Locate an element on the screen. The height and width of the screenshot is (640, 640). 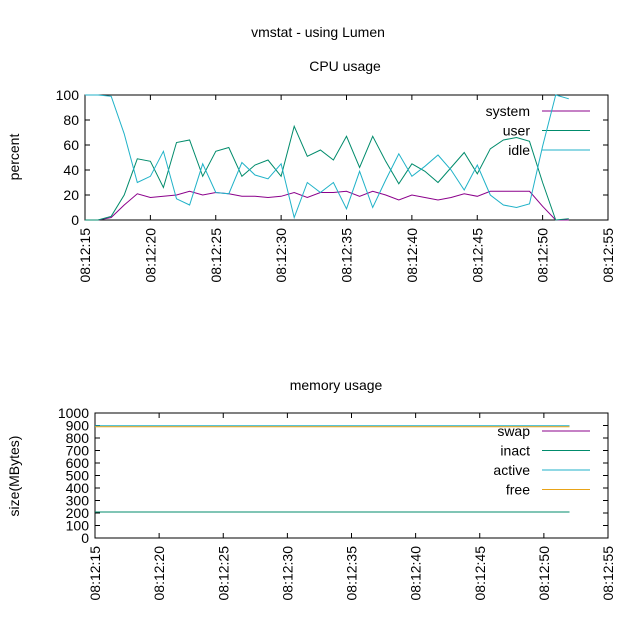
cpu-y-tick-label: 0 is located at coordinates (75, 220).